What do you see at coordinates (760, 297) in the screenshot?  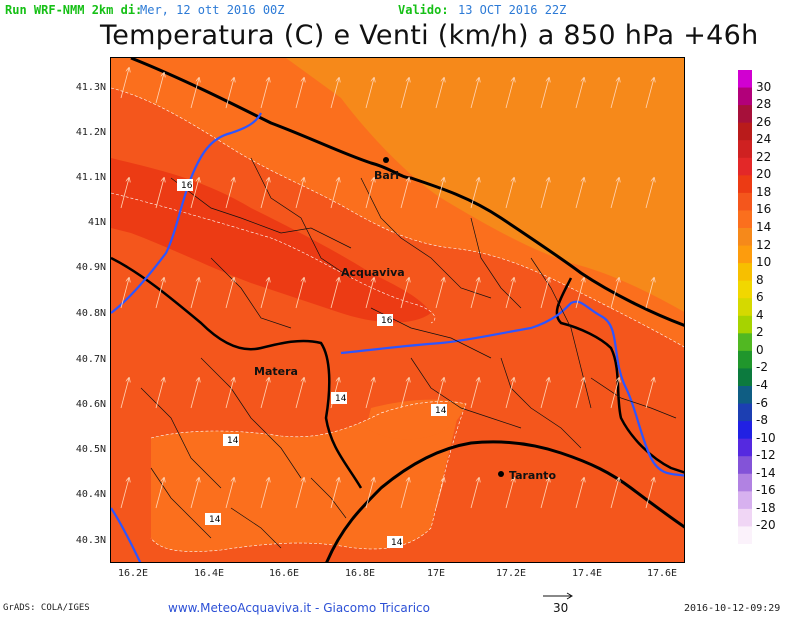 I see `legend-label: 6` at bounding box center [760, 297].